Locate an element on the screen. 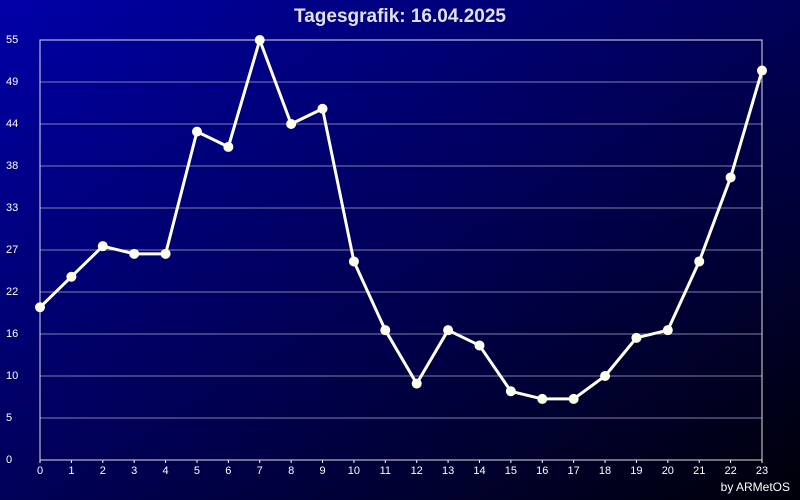  x-tick-label: 15 is located at coordinates (511, 471).